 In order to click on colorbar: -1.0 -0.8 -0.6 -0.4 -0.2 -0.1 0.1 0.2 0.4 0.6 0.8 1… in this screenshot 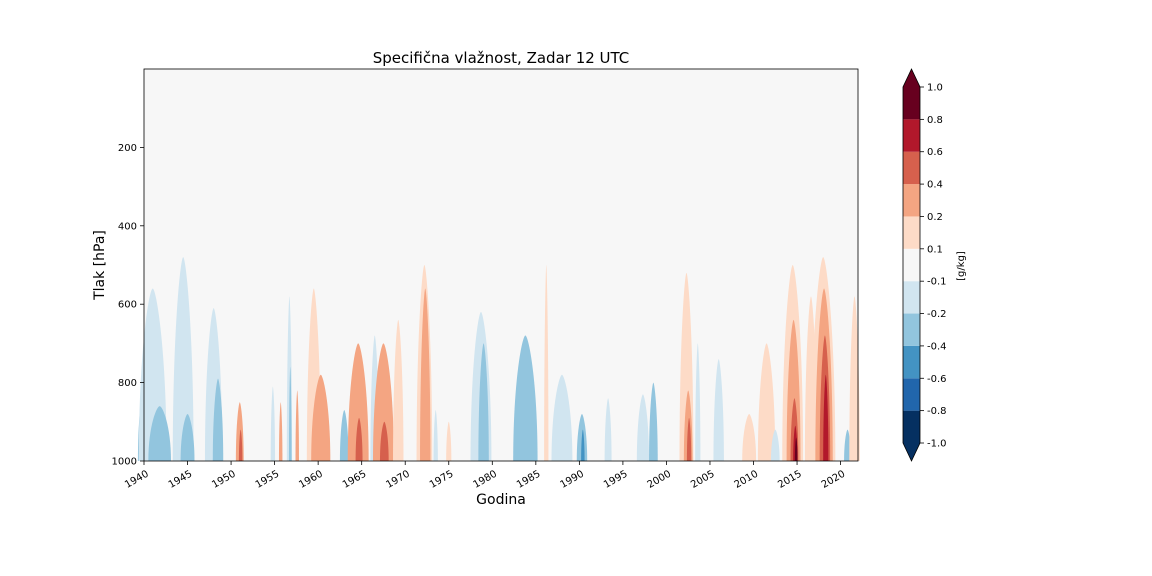, I will do `click(924, 265)`.